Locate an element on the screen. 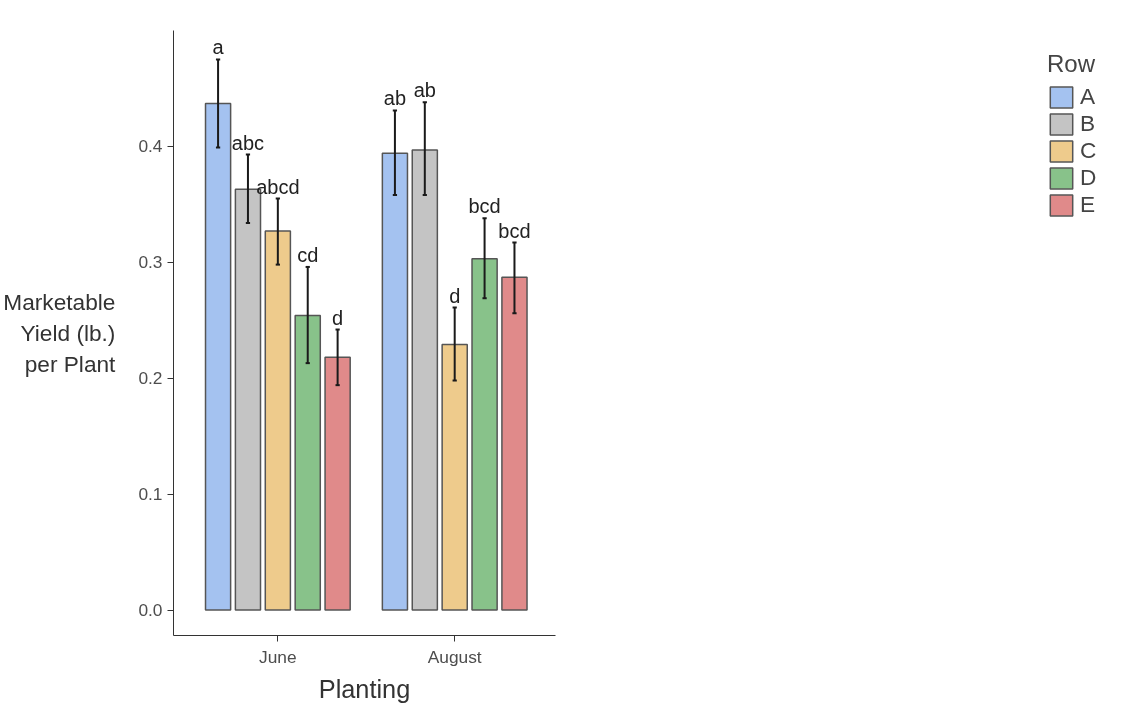 The image size is (1138, 721). data-label: a is located at coordinates (218, 47).